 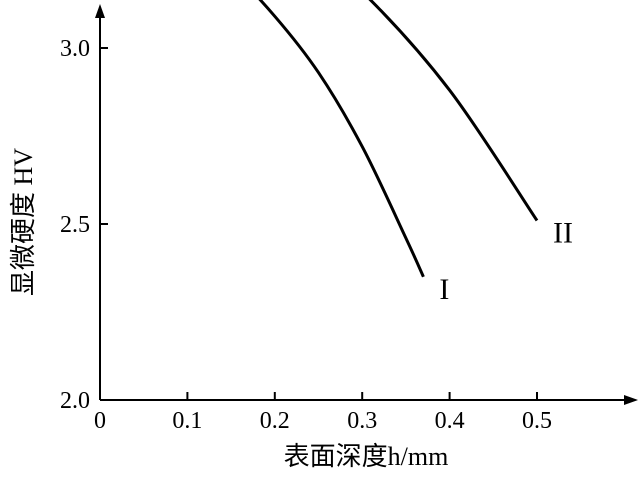 I want to click on y-axis-ticks: 2.02.53.03.54.0, so click(x=84, y=225).